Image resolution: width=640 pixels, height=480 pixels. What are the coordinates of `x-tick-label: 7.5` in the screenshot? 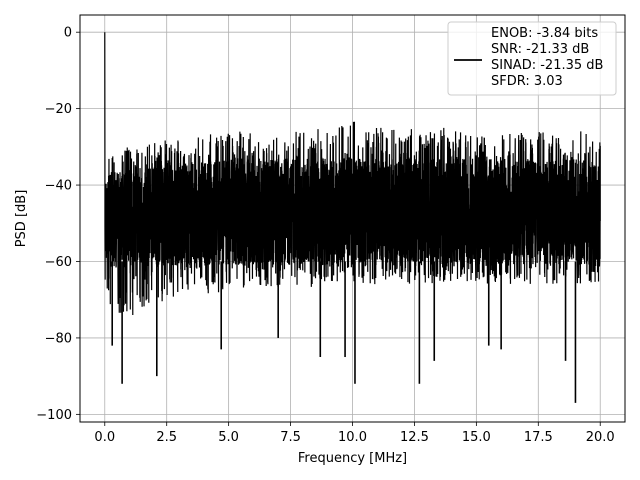 It's located at (290, 437).